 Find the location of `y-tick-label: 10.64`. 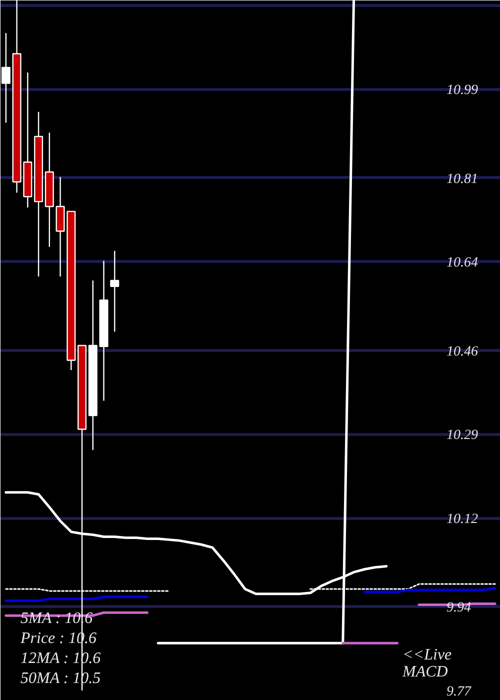

y-tick-label: 10.64 is located at coordinates (462, 263).